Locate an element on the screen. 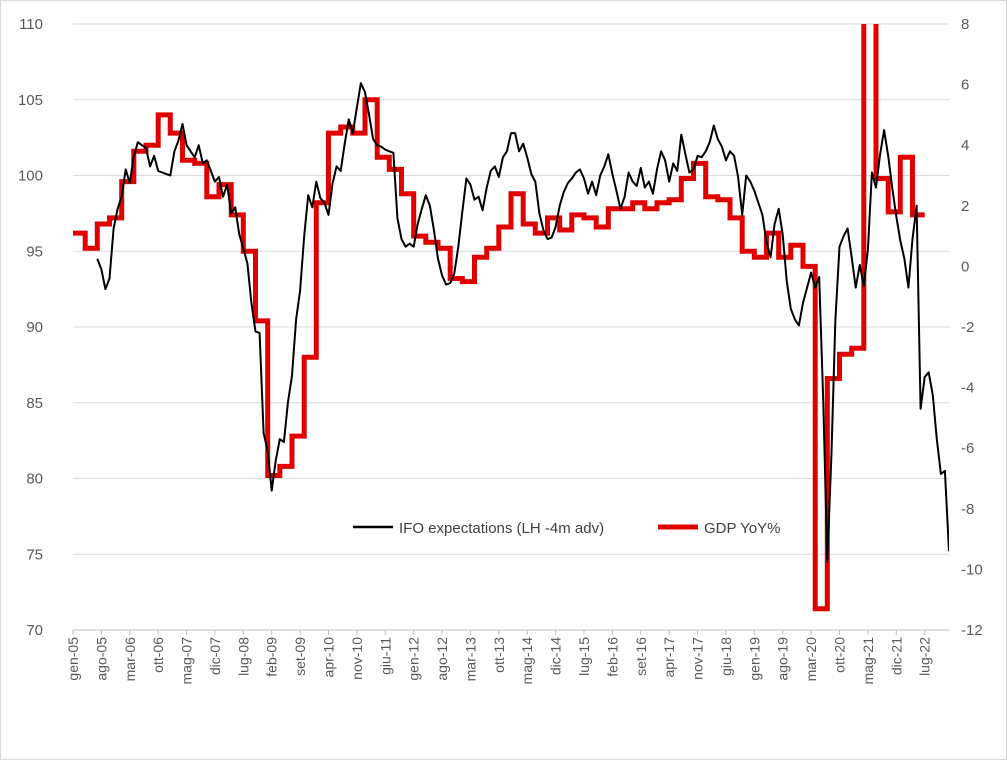  x-tick-label: dic-21 is located at coordinates (896, 656).